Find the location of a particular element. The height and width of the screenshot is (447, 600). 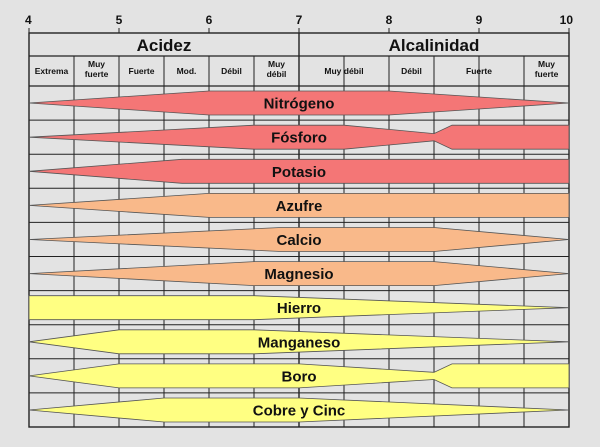

nutrient-band-boro is located at coordinates (299, 376).